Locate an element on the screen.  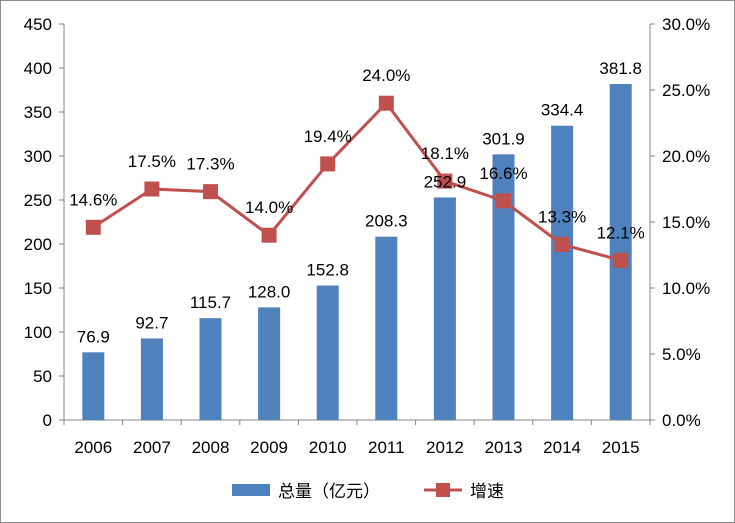
line-data-label: 12.1% is located at coordinates (621, 232).